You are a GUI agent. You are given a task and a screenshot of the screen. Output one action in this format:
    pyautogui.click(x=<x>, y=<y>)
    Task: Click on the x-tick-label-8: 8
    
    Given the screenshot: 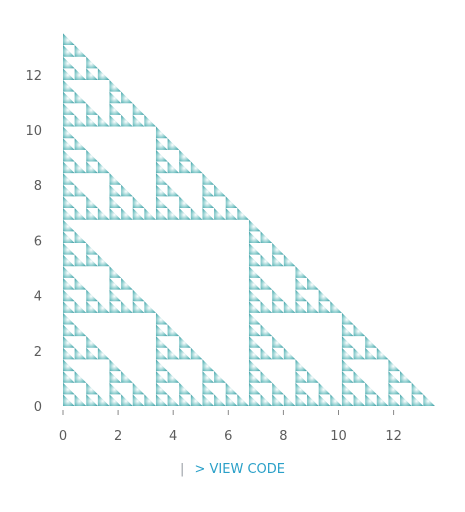 What is the action you would take?
    pyautogui.click(x=283, y=436)
    